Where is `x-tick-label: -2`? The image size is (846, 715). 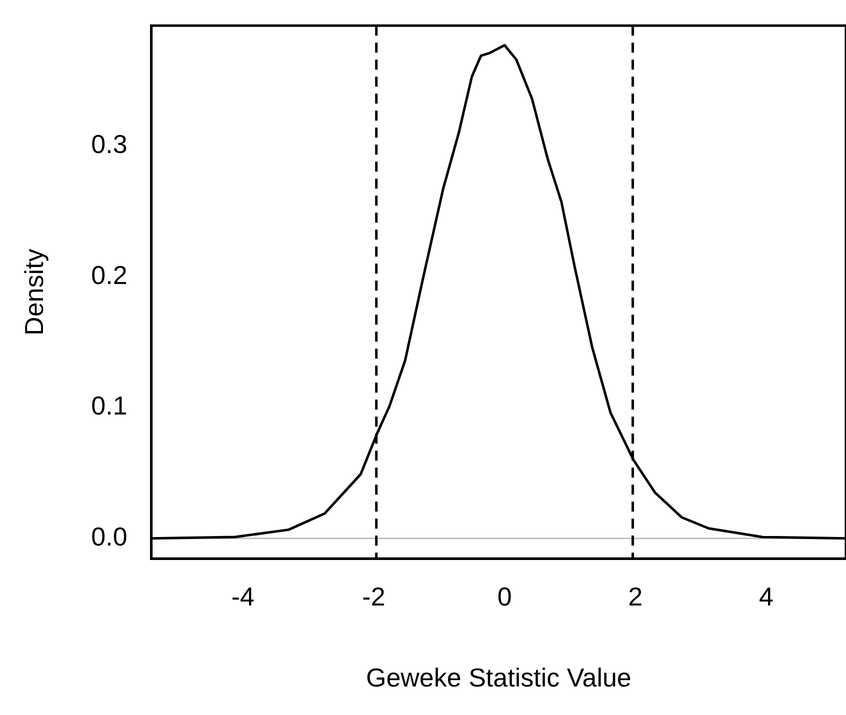 x-tick-label: -2 is located at coordinates (374, 596).